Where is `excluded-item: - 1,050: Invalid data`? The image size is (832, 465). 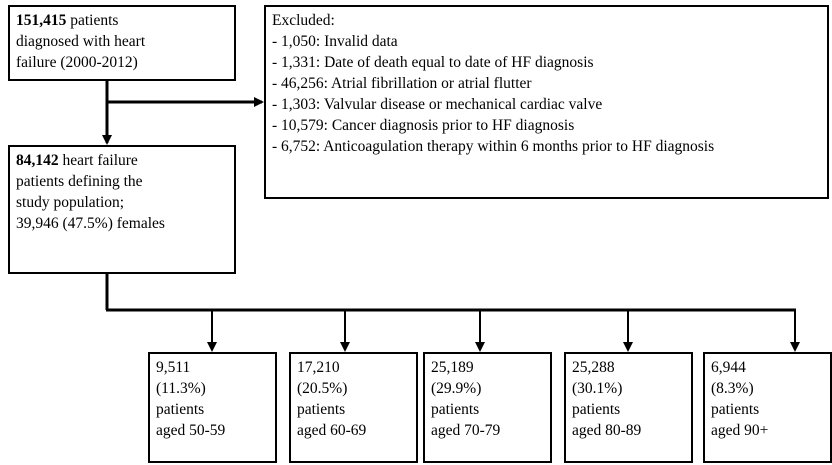
excluded-item: - 1,050: Invalid data is located at coordinates (335, 41).